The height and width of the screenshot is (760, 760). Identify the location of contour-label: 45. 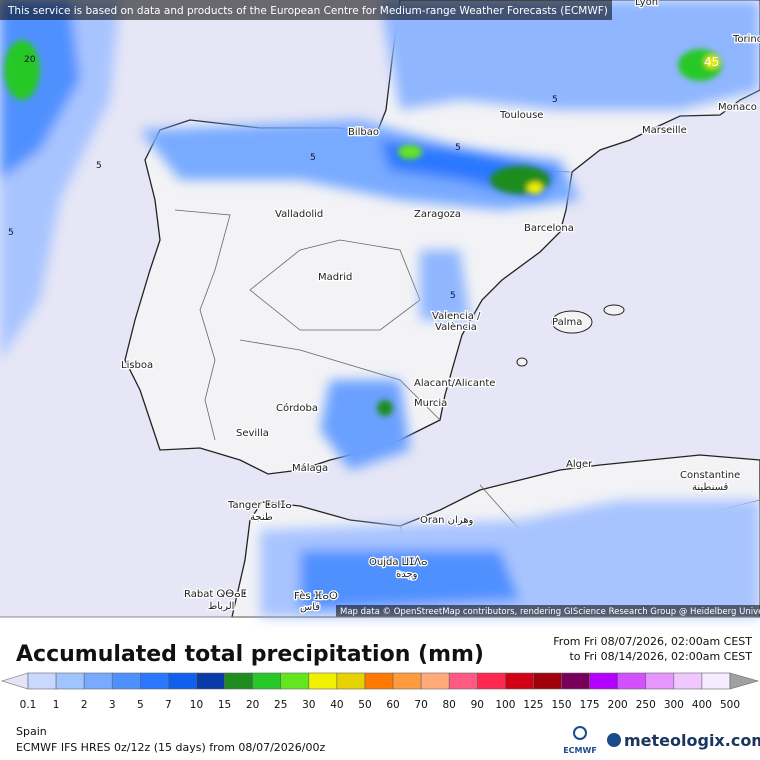
(711, 62).